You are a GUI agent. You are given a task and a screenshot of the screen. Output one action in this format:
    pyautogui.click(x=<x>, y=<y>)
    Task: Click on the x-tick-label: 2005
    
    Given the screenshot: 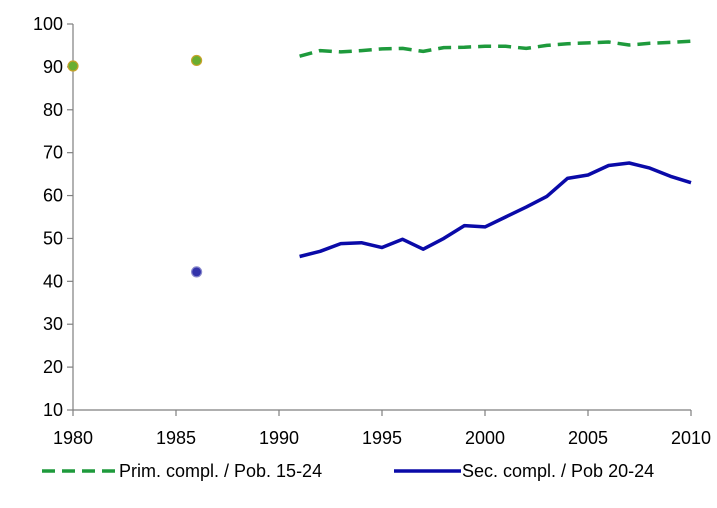 What is the action you would take?
    pyautogui.click(x=588, y=438)
    